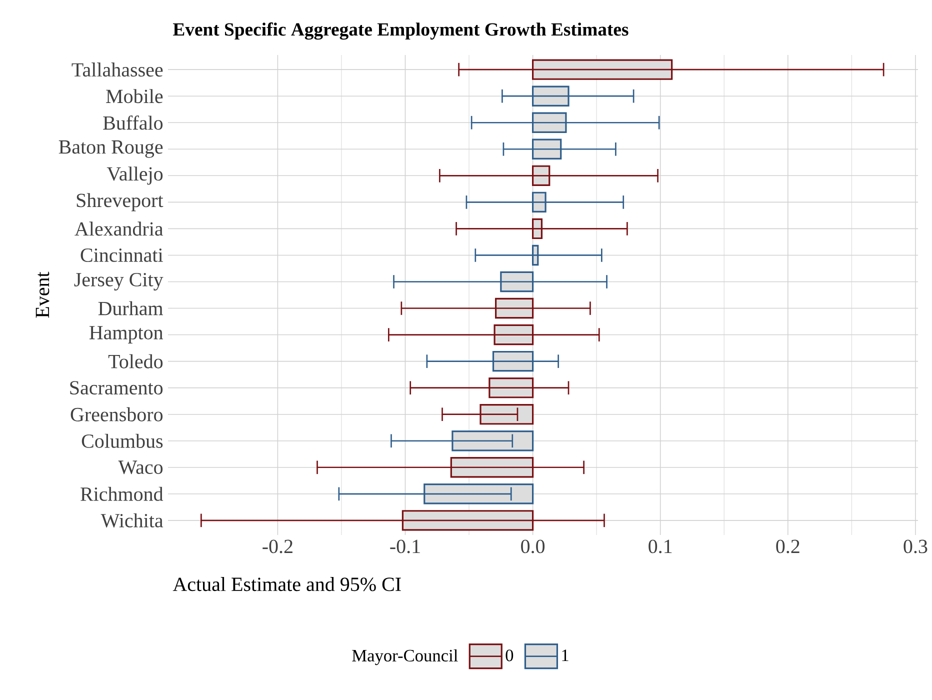 The height and width of the screenshot is (700, 932). What do you see at coordinates (121, 255) in the screenshot?
I see `y-tick-label: Cincinnati` at bounding box center [121, 255].